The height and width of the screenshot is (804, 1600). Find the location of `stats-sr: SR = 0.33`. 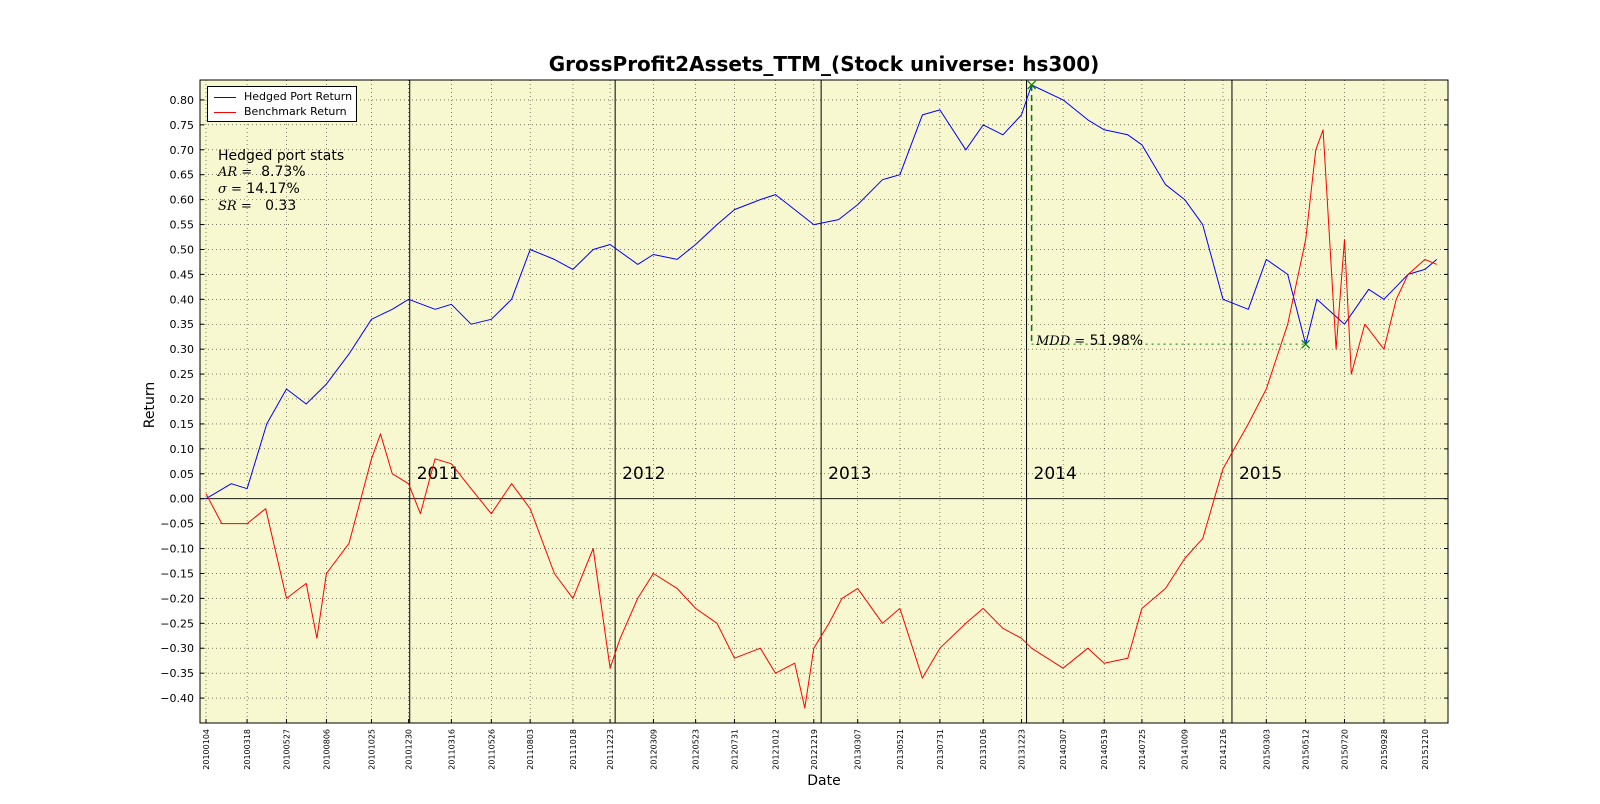

stats-sr: SR = 0.33 is located at coordinates (281, 206).